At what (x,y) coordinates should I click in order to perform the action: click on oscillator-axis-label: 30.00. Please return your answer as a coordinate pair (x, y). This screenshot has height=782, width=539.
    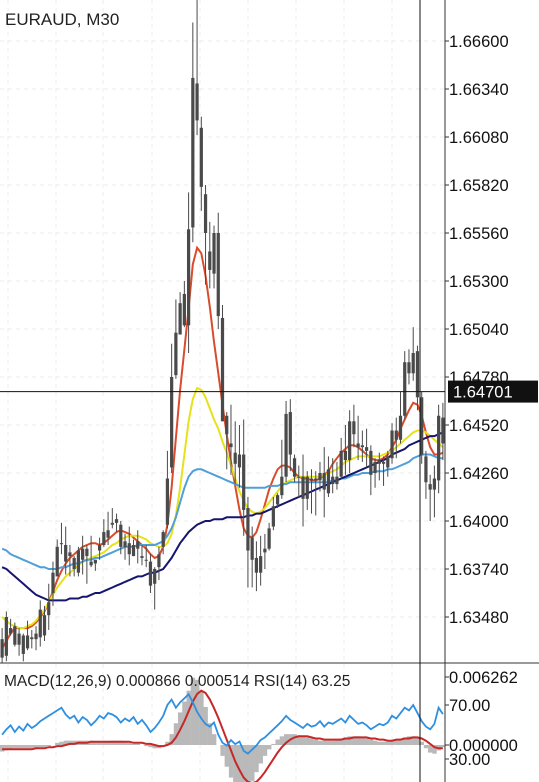
    Looking at the image, I should click on (469, 760).